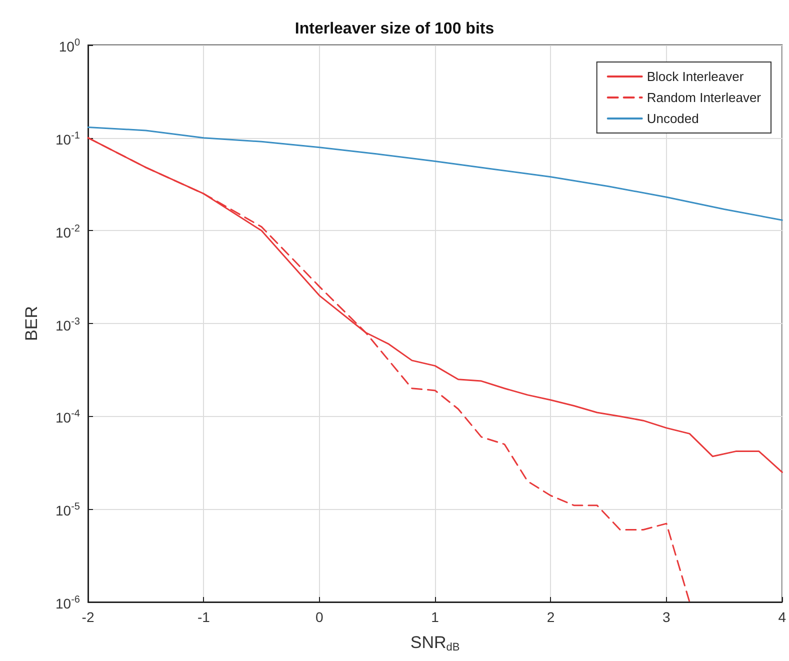  Describe the element at coordinates (394, 29) in the screenshot. I see `chart-title: Interleaver size of 100 bits` at that location.